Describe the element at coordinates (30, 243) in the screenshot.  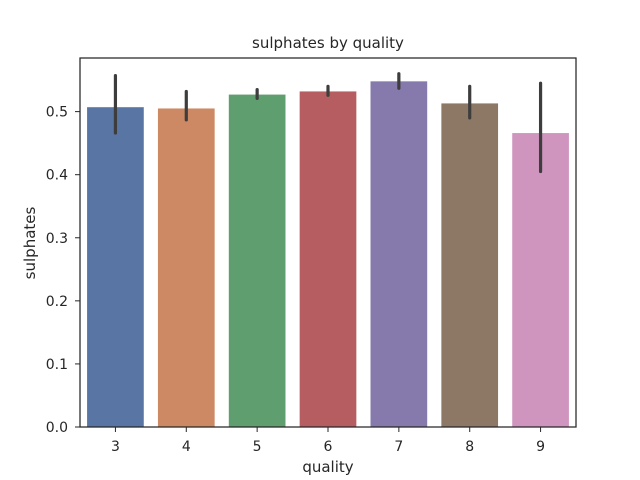
I see `y-axis-title: sulphates` at that location.